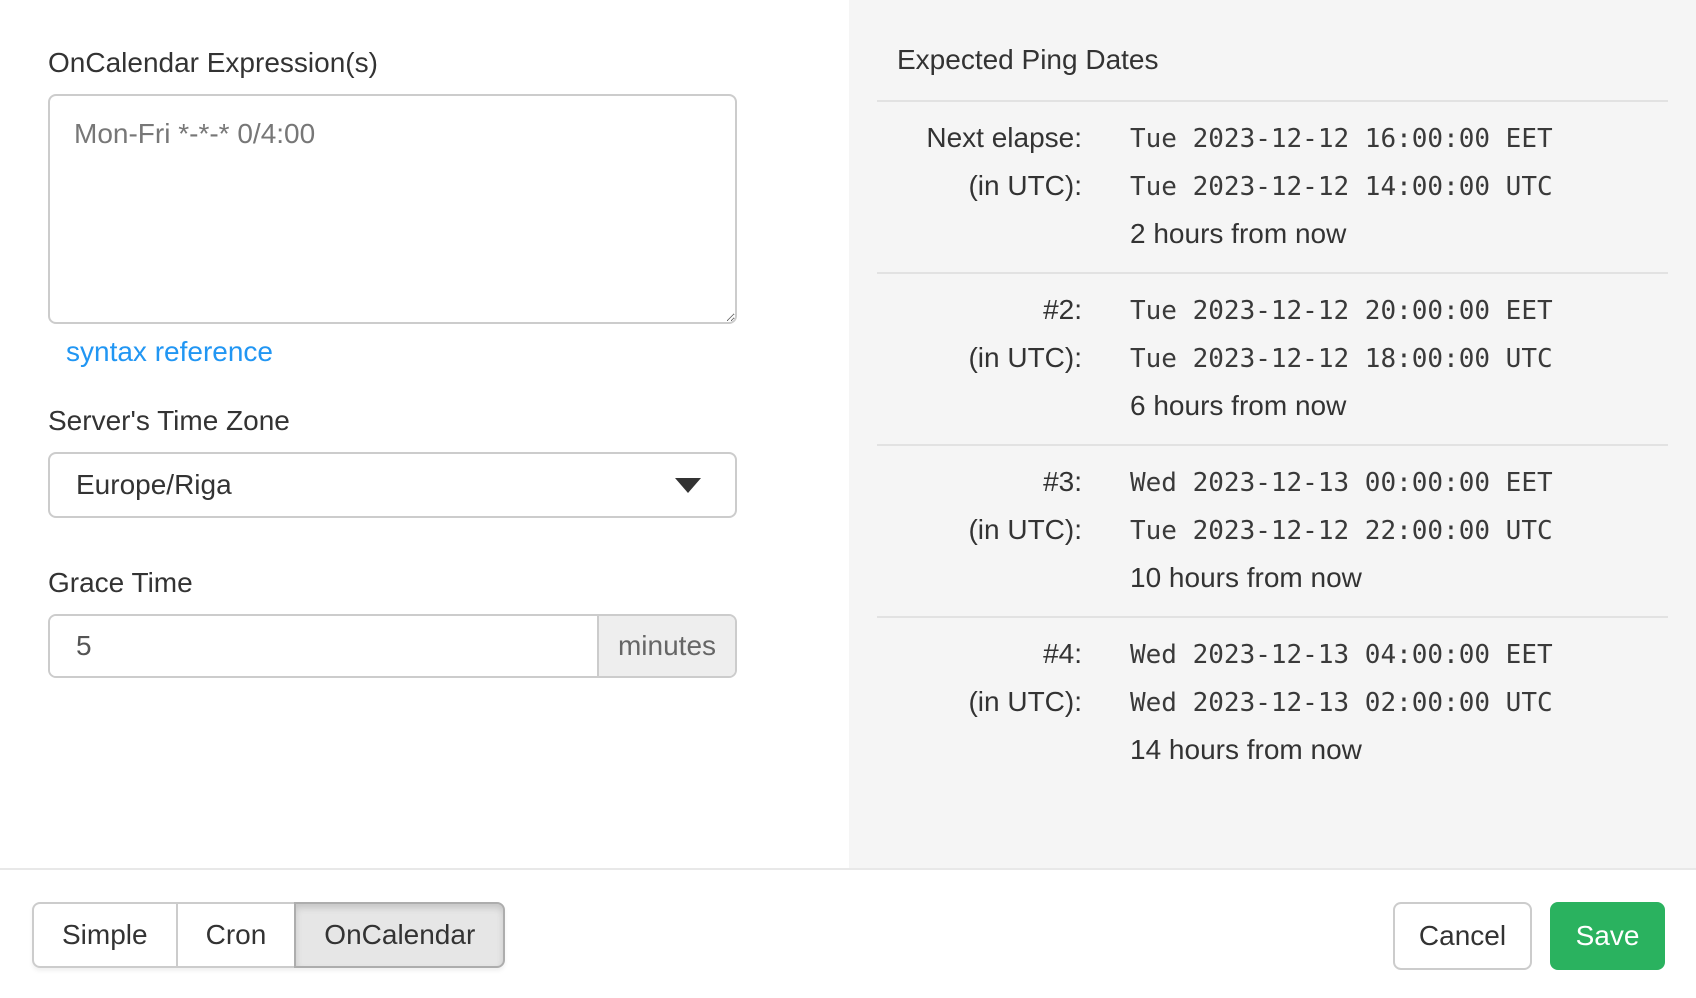  Describe the element at coordinates (1341, 311) in the screenshot. I see `ping-local-datetime: Tue 2023-12-12 20:00:00 EET` at that location.